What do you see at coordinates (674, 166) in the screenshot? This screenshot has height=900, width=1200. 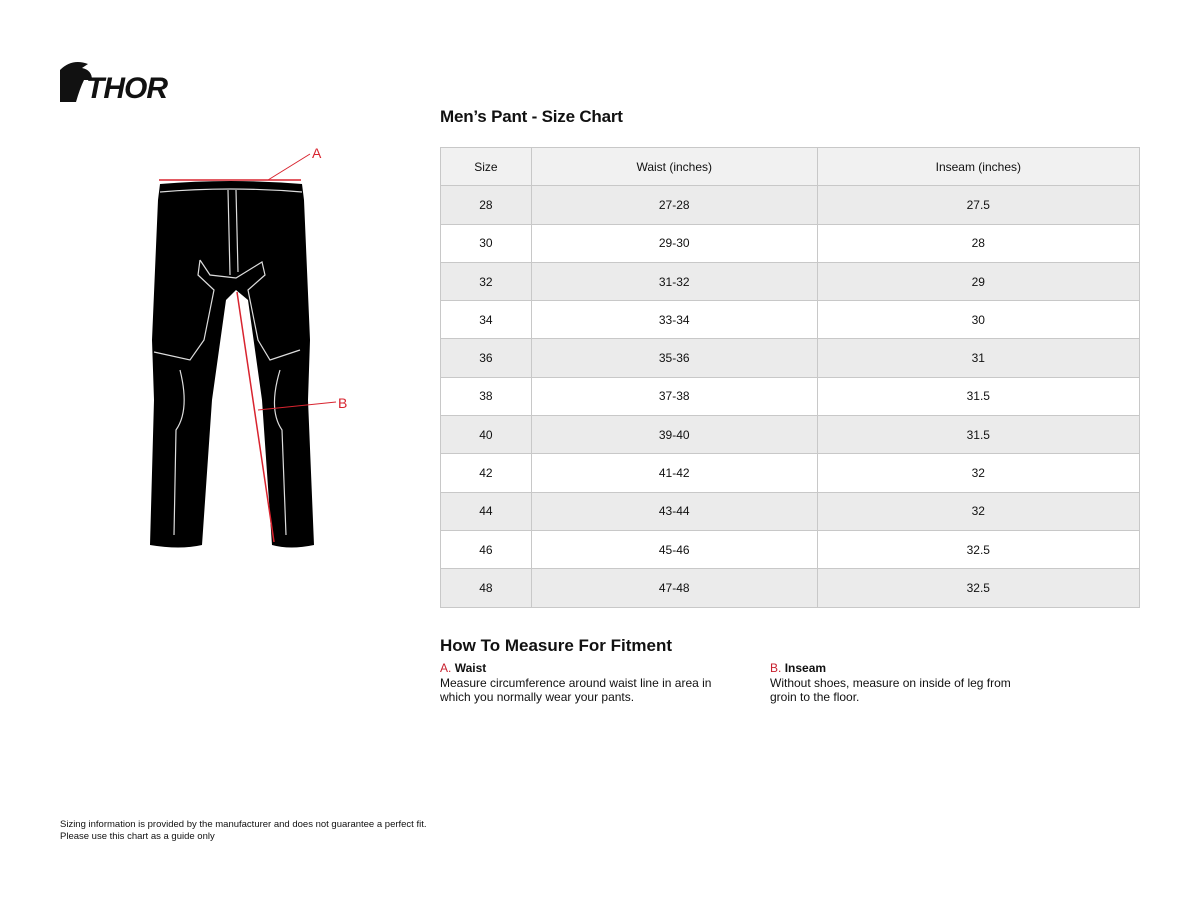 I see `header-waist: Waist (inches)` at bounding box center [674, 166].